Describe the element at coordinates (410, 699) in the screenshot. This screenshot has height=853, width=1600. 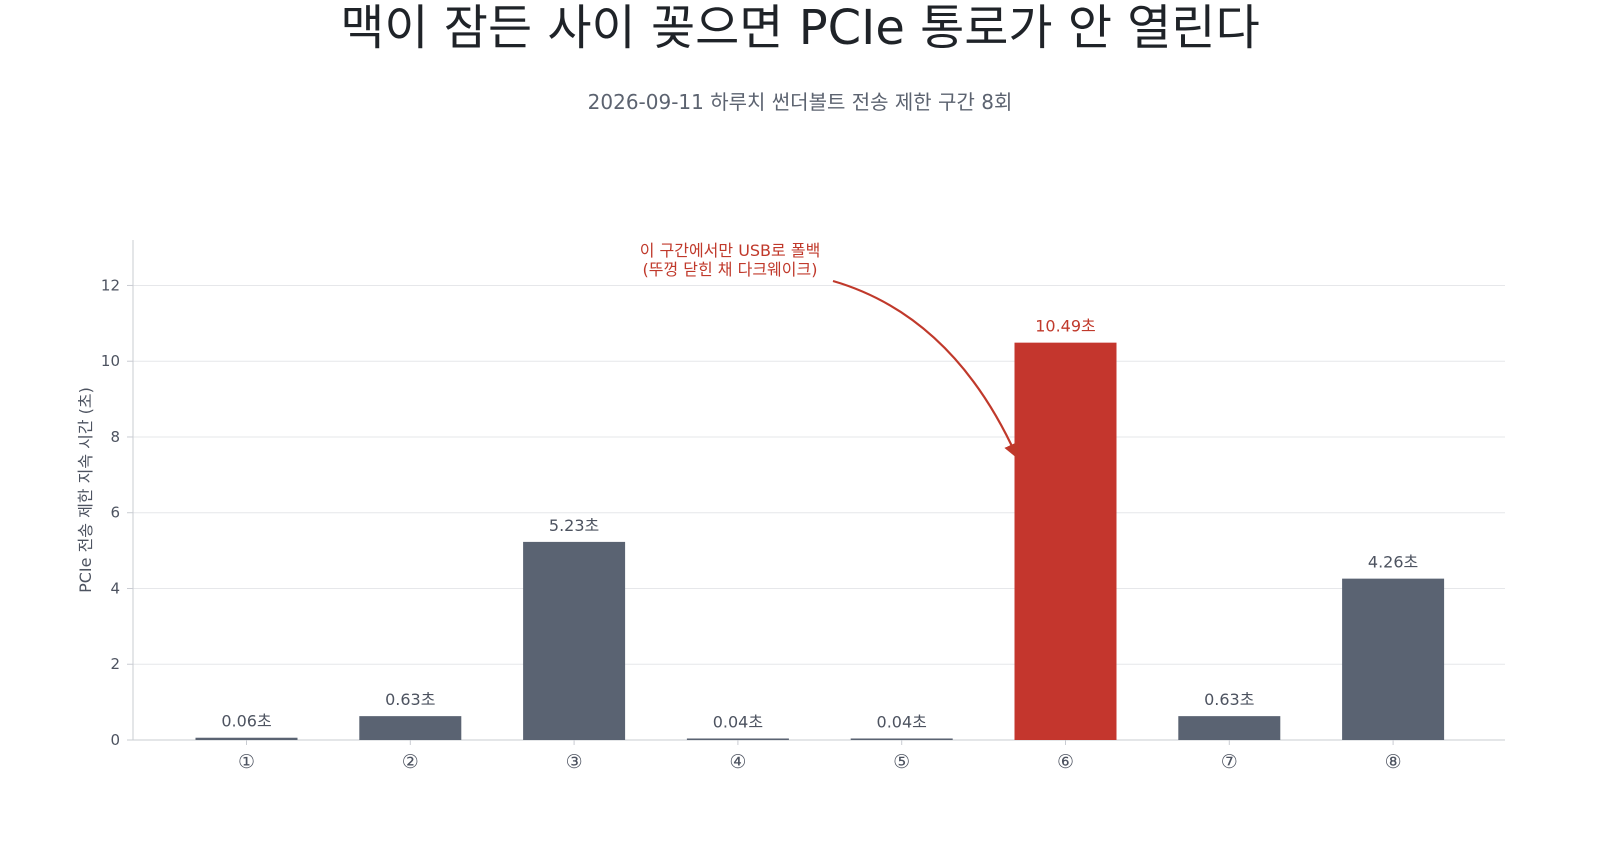
I see `value-label-2: 0.63초` at that location.